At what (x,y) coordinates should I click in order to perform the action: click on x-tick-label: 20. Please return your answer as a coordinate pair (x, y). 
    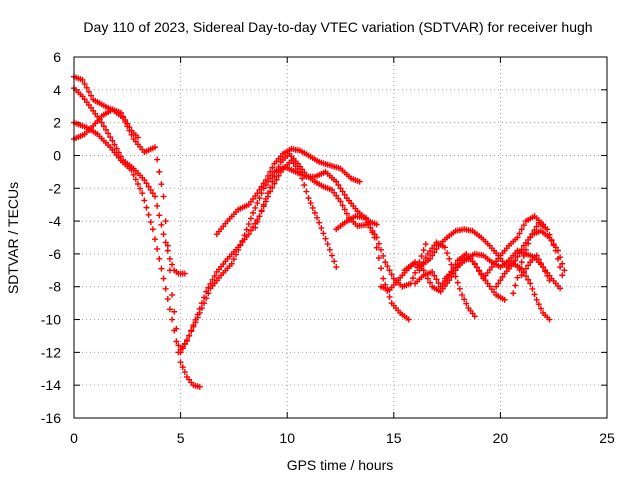
    Looking at the image, I should click on (501, 438).